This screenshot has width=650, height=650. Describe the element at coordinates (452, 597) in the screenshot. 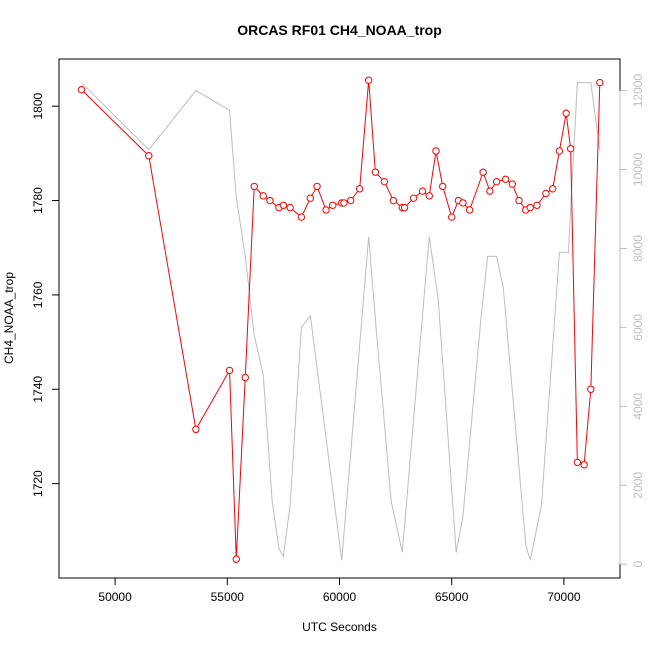

I see `x-tick-label: 65000` at that location.